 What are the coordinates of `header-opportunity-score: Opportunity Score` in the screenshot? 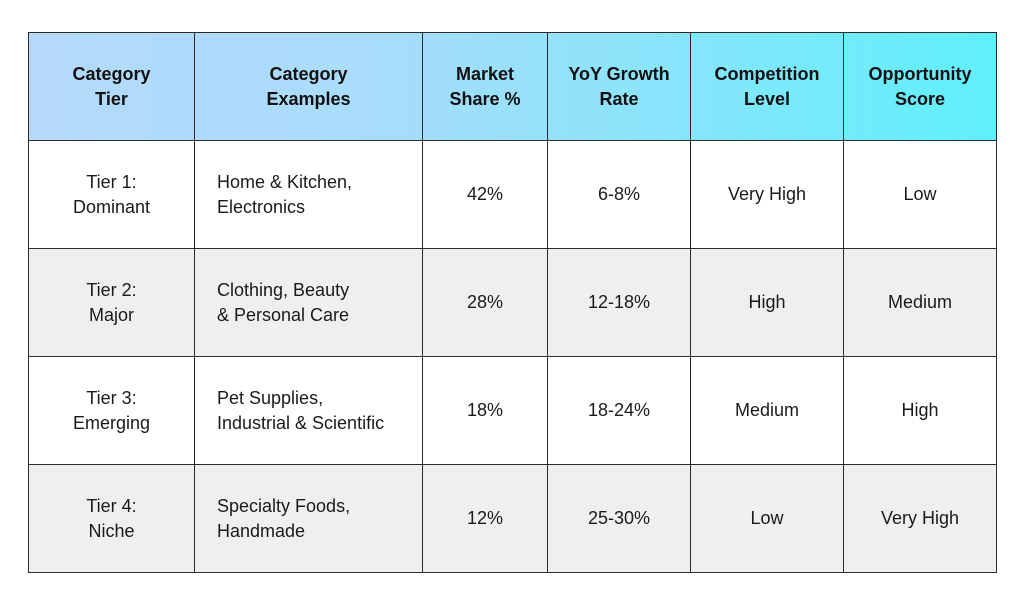 It's located at (920, 86).